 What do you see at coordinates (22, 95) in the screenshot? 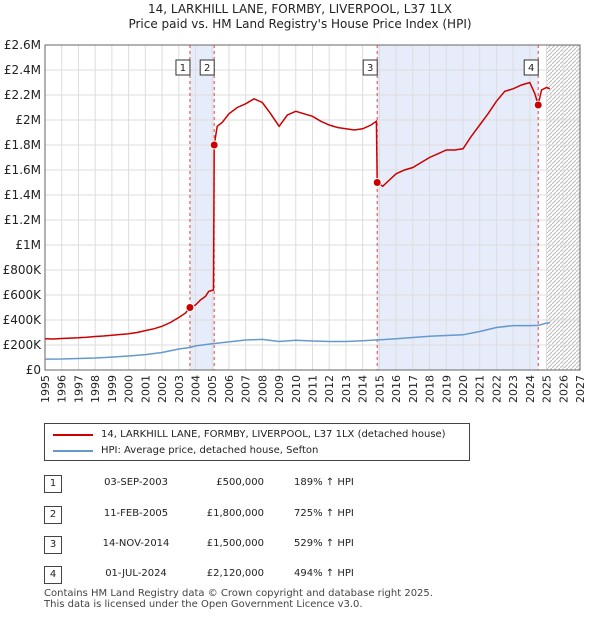
I see `y-tick-label: £2.2M` at bounding box center [22, 95].